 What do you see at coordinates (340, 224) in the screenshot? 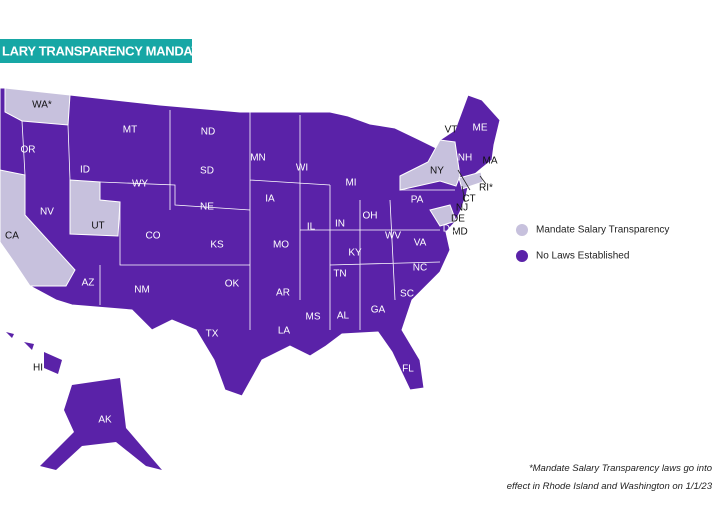
I see `state-label: IN` at bounding box center [340, 224].